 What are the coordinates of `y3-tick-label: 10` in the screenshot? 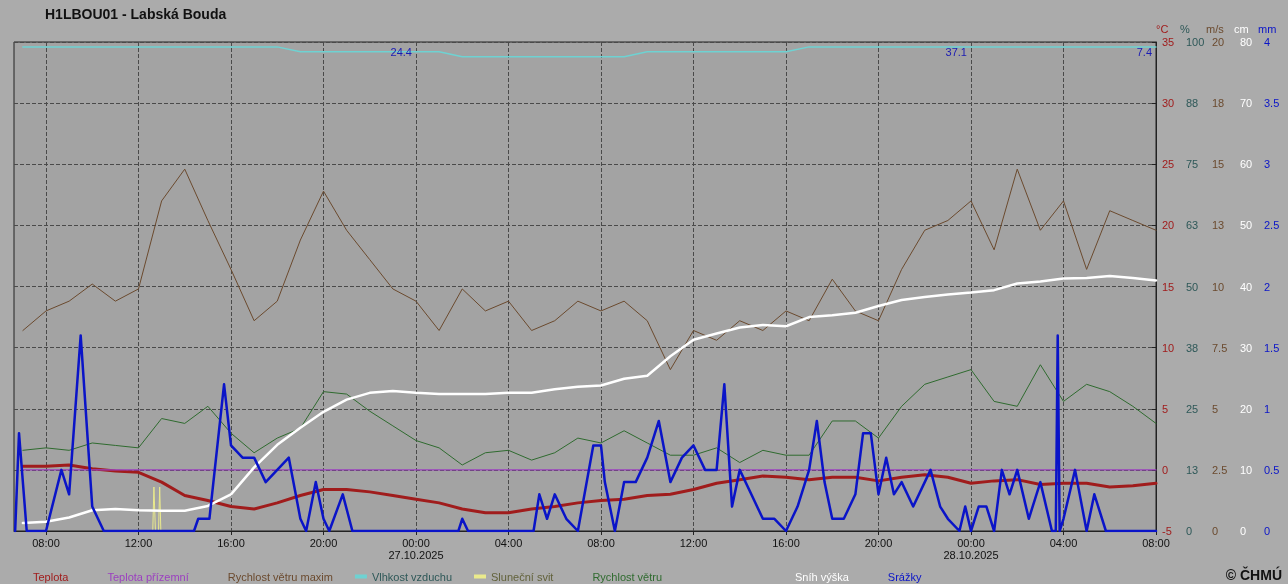 It's located at (1218, 286).